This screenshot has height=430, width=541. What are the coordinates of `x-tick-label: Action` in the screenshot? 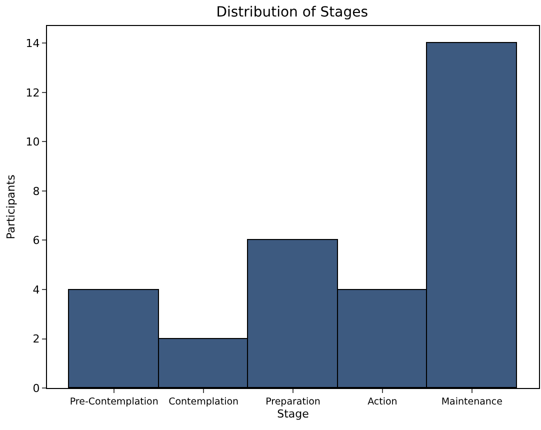 It's located at (383, 402).